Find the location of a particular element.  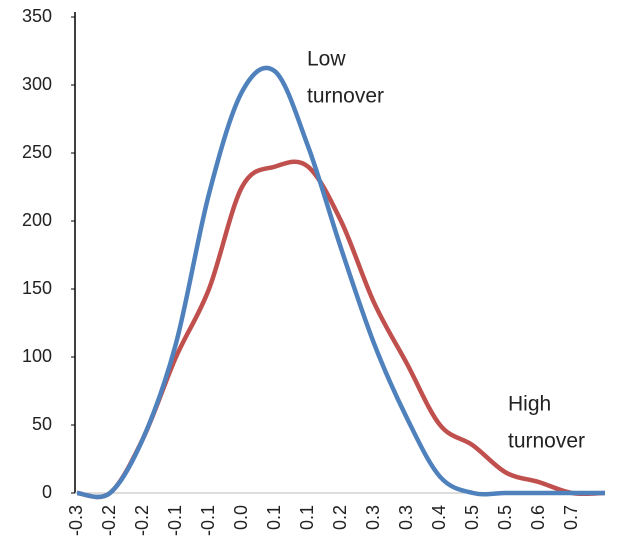

x-tick-label: 0.4 is located at coordinates (439, 517).